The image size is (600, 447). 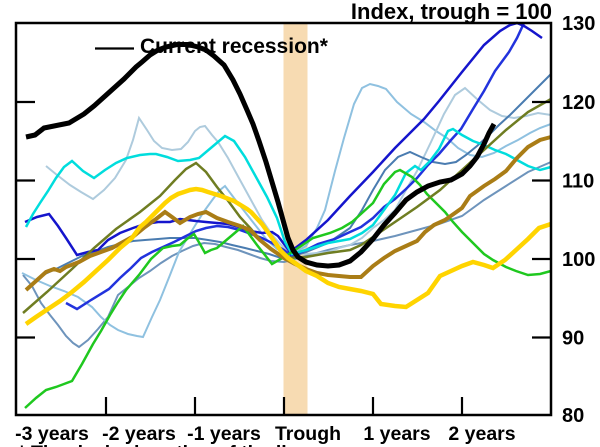 I want to click on svg-text: 90, so click(x=573, y=339).